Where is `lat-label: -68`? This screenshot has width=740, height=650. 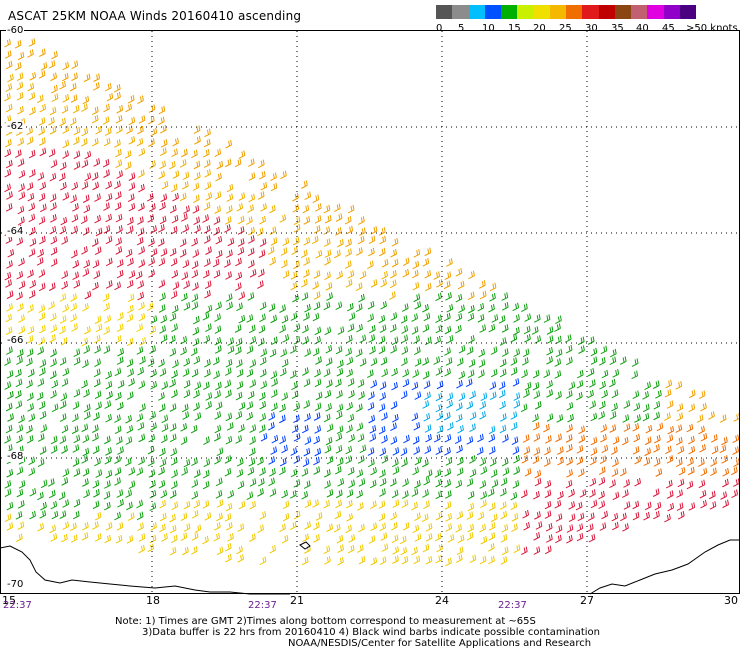 lat-label: -68 is located at coordinates (15, 456).